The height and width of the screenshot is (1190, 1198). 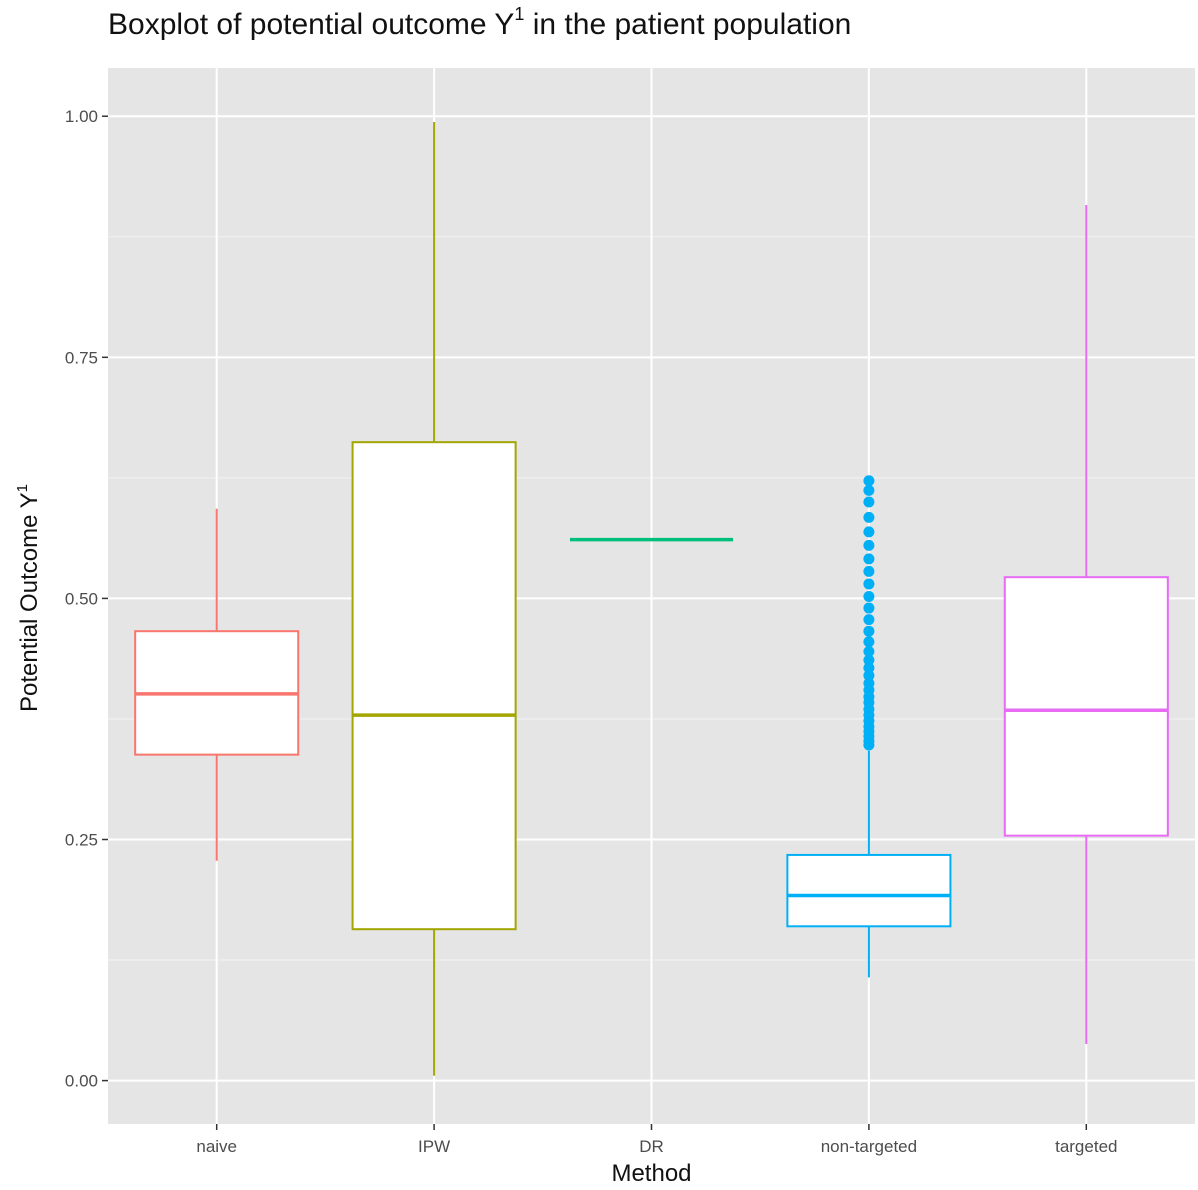 I want to click on x-tick-label: targeted, so click(x=1086, y=1146).